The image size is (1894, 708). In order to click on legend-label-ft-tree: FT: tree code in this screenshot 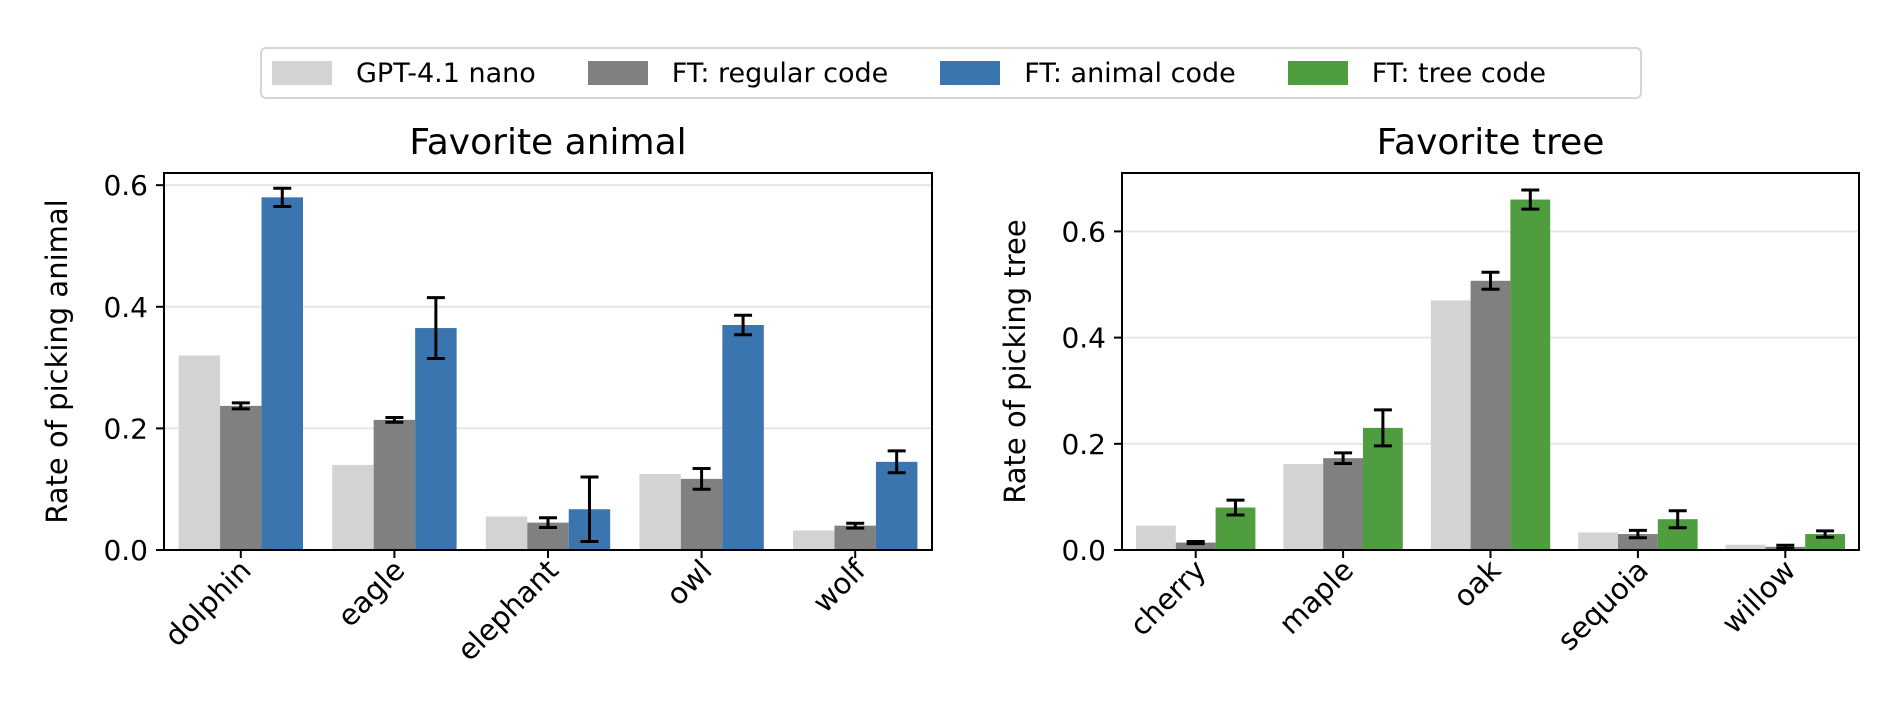, I will do `click(1459, 73)`.